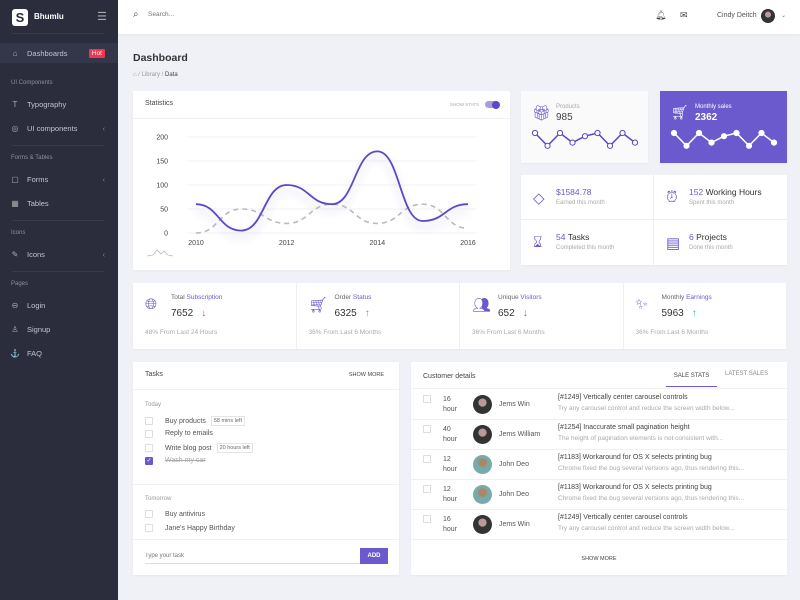 Image resolution: width=800 pixels, height=600 pixels. What do you see at coordinates (59, 353) in the screenshot?
I see `sidebar-item-faq: ⚓ FAQ` at bounding box center [59, 353].